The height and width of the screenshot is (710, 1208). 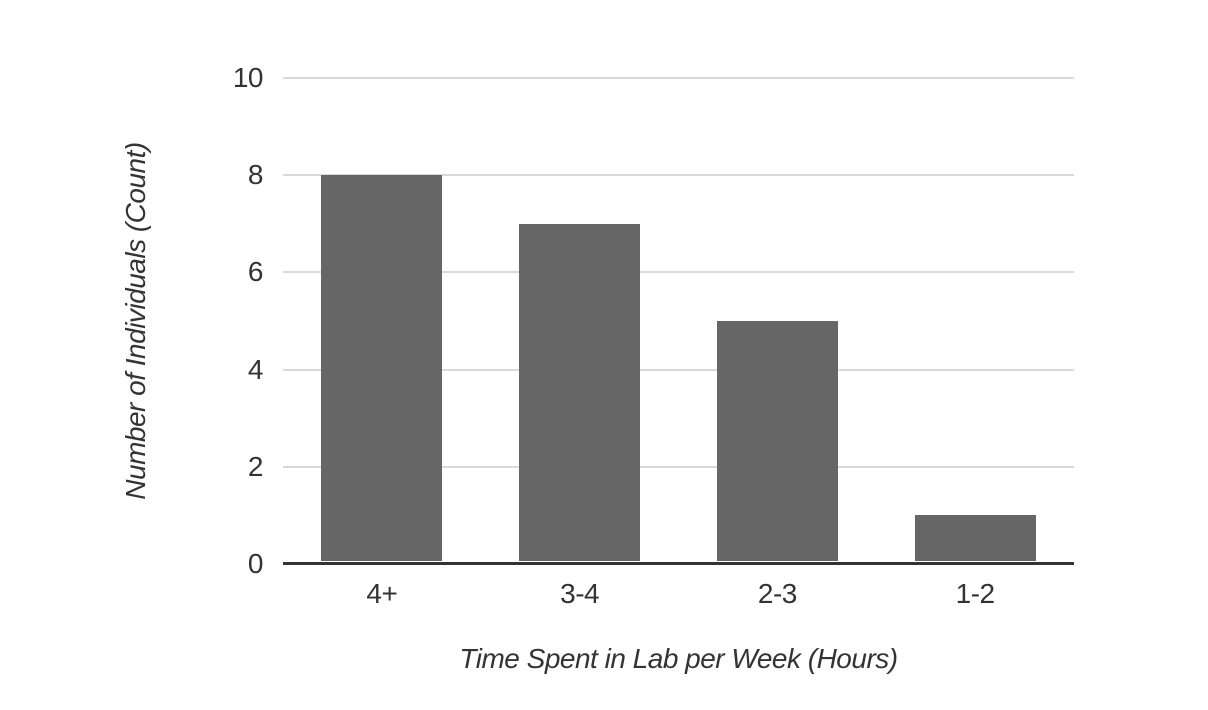 I want to click on x-category-label-2-3: 2-3, so click(x=777, y=593).